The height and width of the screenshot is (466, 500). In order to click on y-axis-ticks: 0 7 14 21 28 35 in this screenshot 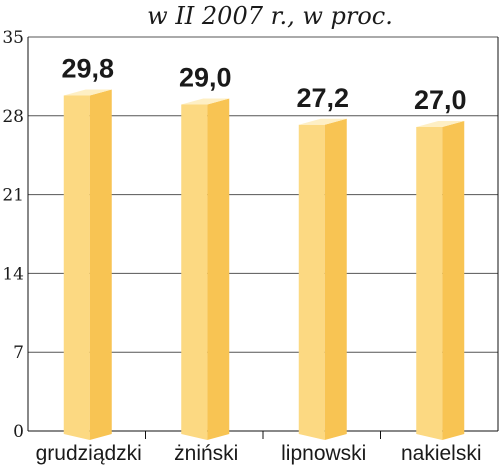, I will do `click(13, 235)`.